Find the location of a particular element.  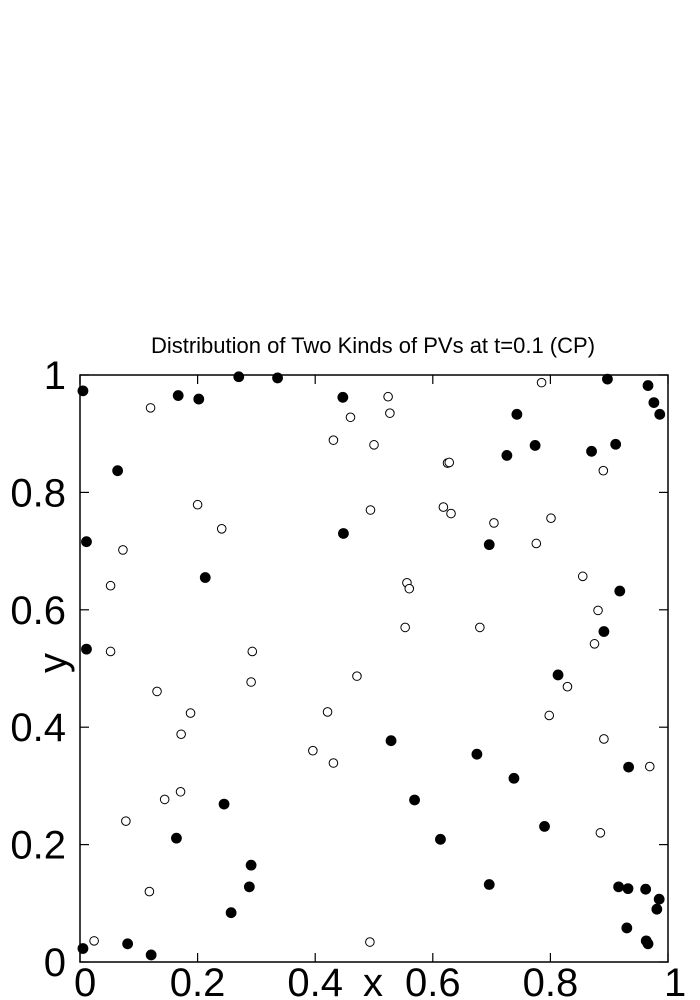

y-tick-label: 0 is located at coordinates (55, 963).